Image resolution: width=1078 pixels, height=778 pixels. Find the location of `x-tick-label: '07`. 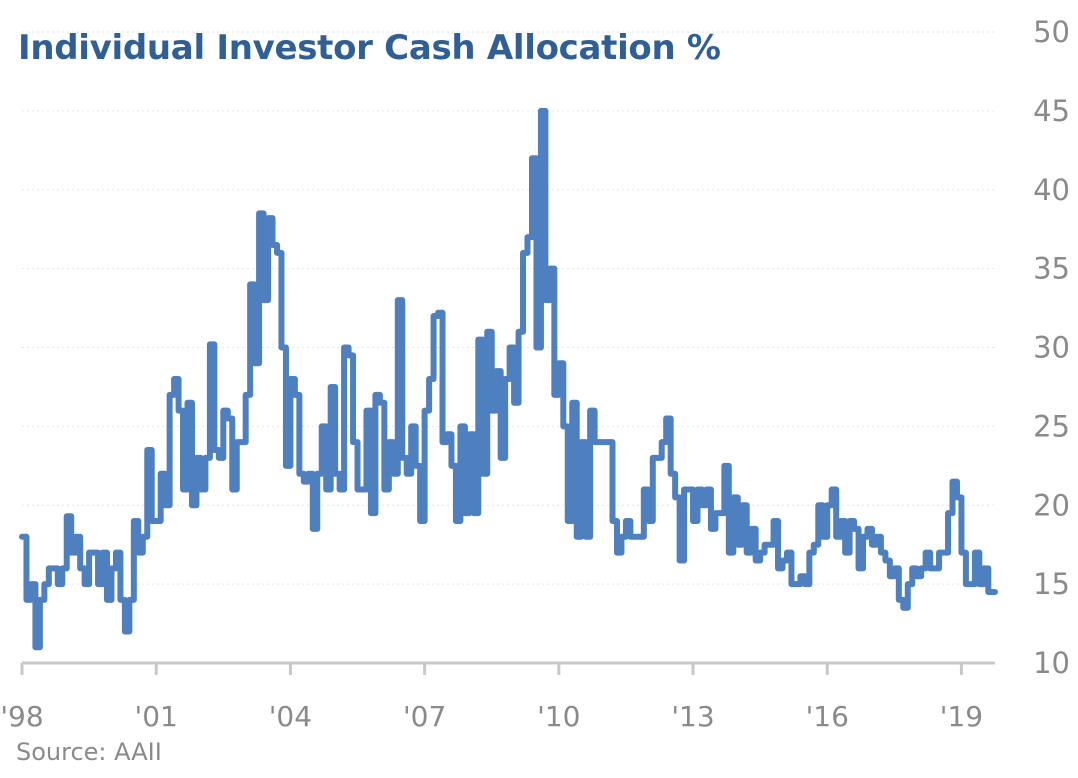

x-tick-label: '07 is located at coordinates (424, 716).